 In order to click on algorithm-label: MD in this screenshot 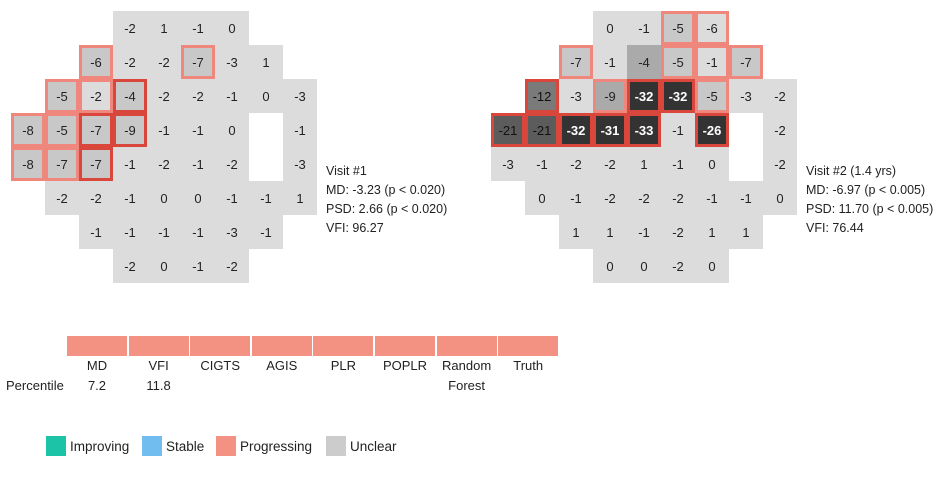, I will do `click(97, 365)`.